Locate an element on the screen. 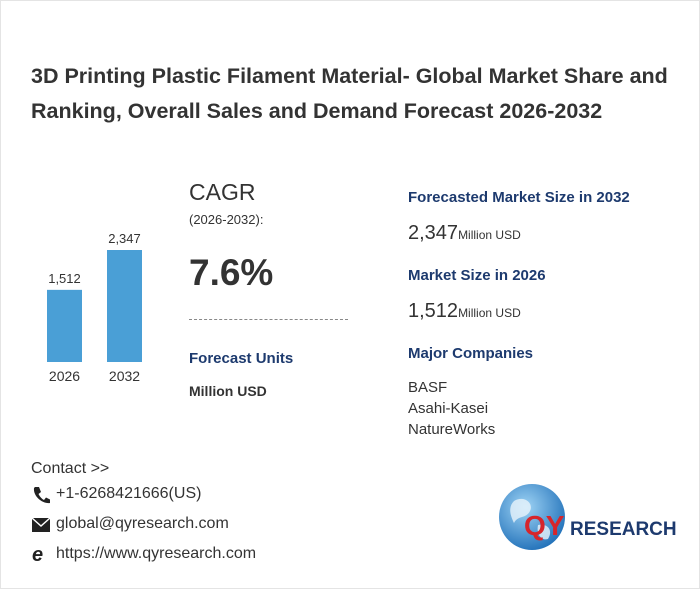 This screenshot has height=589, width=700. divider is located at coordinates (268, 319).